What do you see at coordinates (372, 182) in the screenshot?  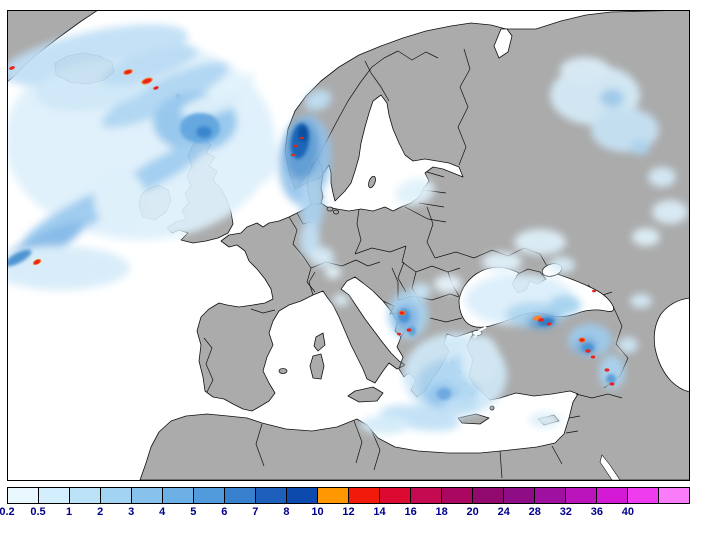 I see `island-gotland` at bounding box center [372, 182].